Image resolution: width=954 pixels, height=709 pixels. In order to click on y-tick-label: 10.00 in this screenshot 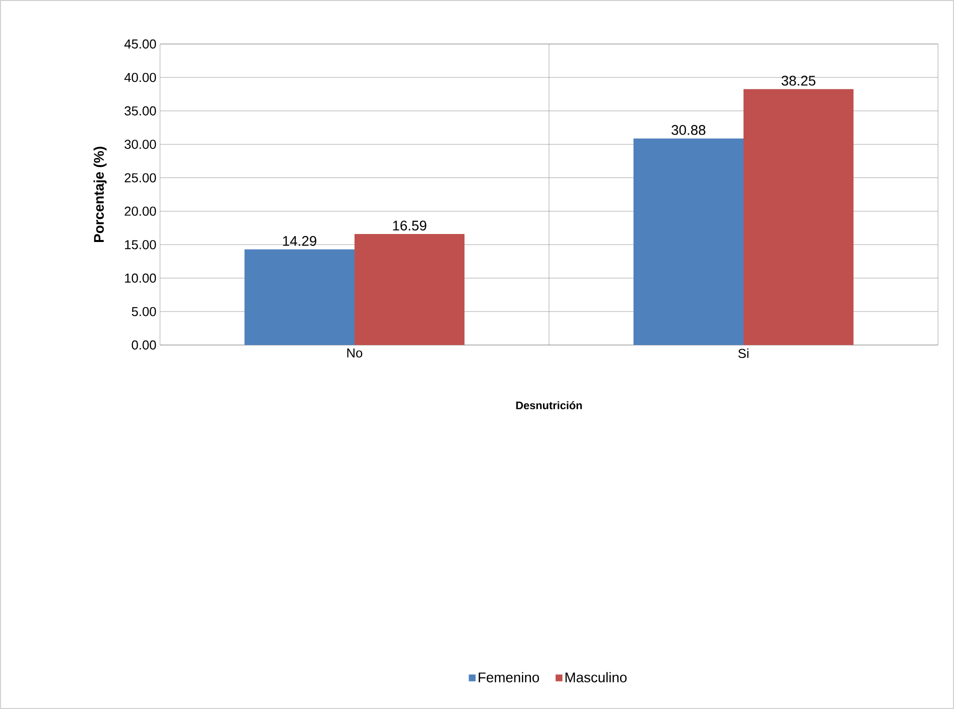, I will do `click(140, 278)`.